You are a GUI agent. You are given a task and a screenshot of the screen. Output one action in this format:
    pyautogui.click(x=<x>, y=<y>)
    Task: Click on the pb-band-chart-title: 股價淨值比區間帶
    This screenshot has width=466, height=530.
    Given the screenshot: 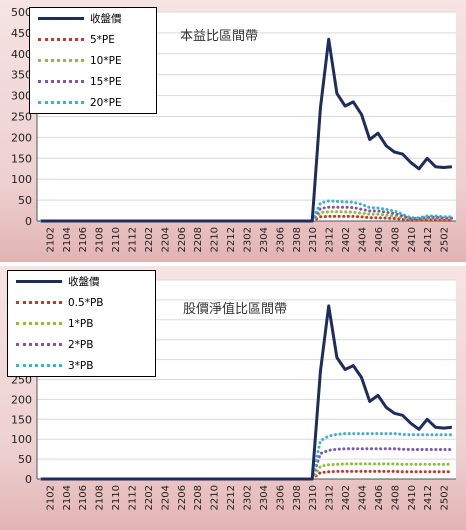 What is the action you would take?
    pyautogui.click(x=235, y=309)
    